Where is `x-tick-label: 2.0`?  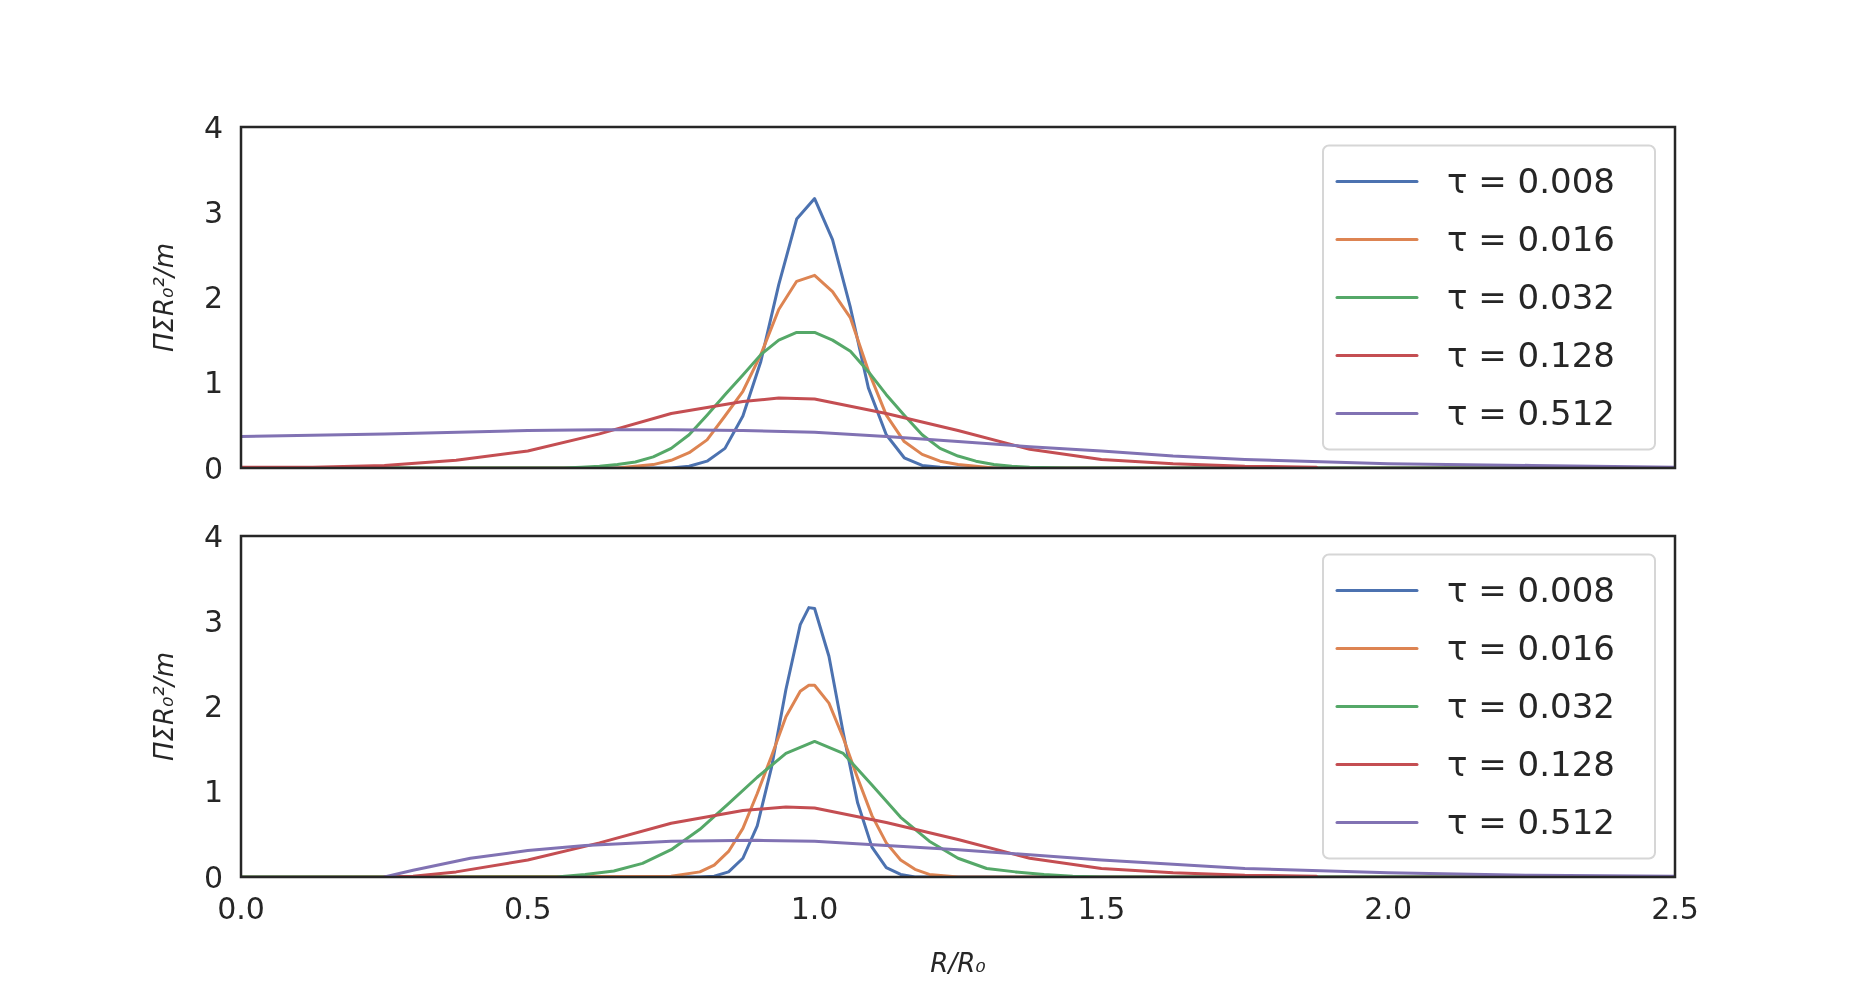 x-tick-label: 2.0 is located at coordinates (1388, 908).